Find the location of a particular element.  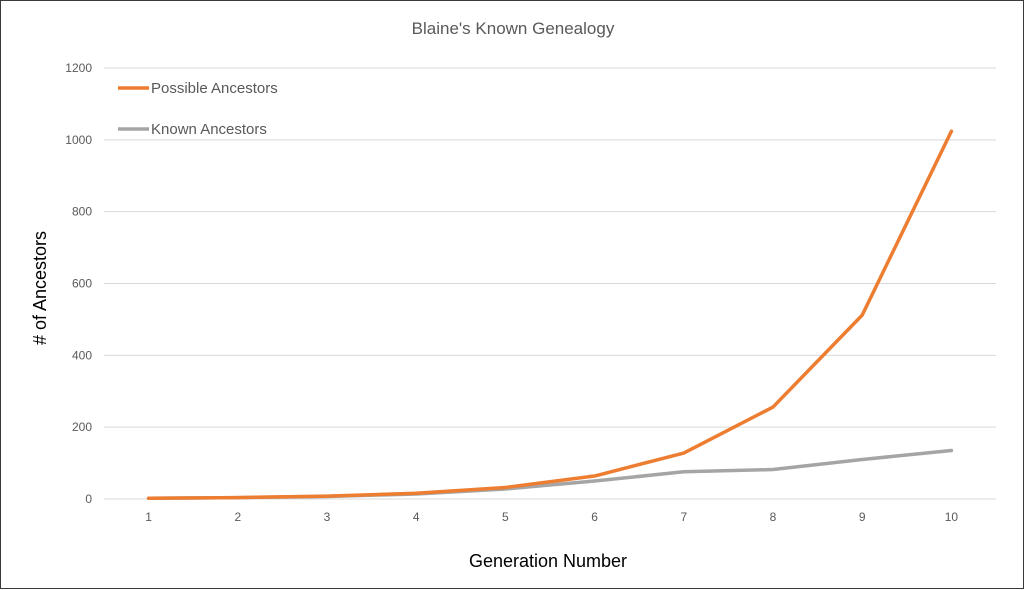

x-tick-label: 6 is located at coordinates (594, 517).